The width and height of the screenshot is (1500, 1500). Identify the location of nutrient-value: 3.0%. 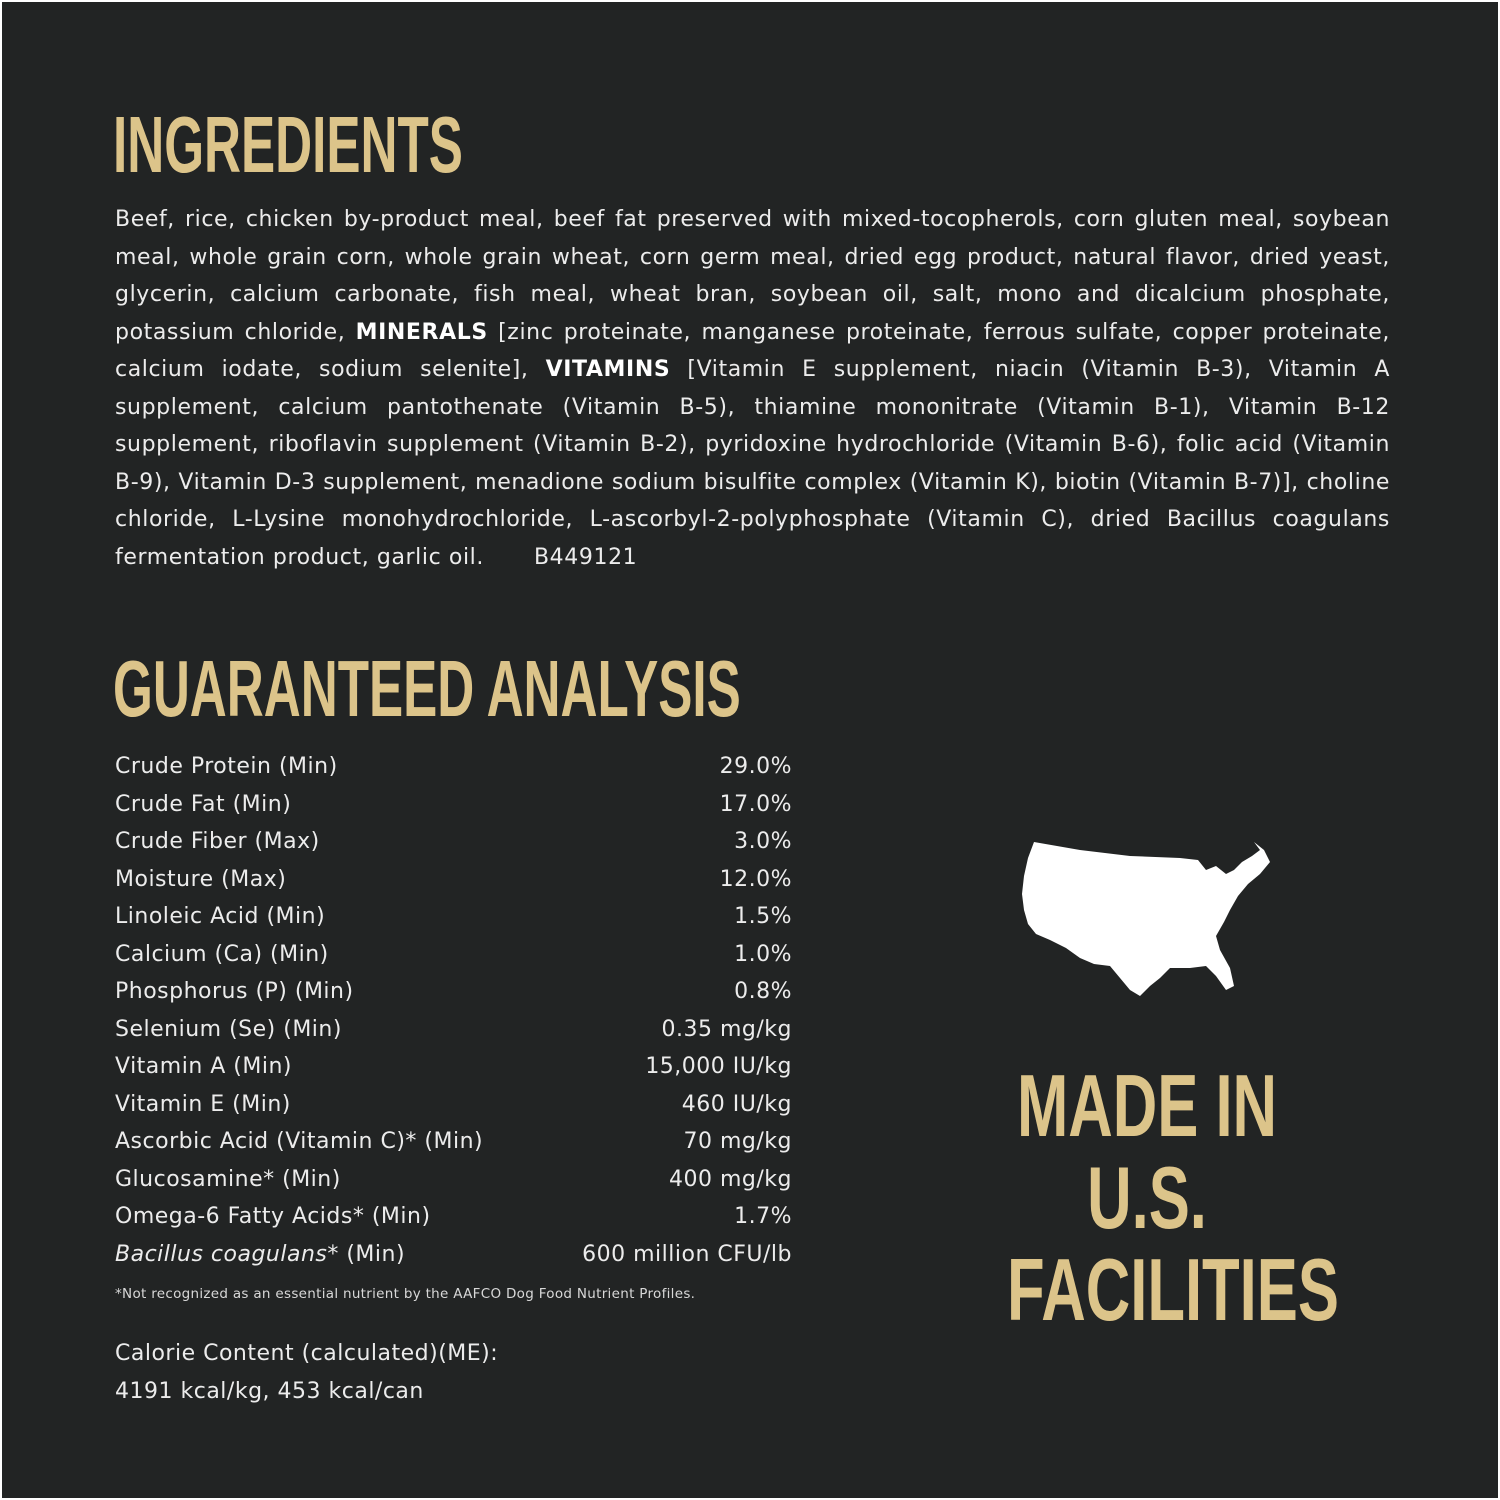
(763, 841).